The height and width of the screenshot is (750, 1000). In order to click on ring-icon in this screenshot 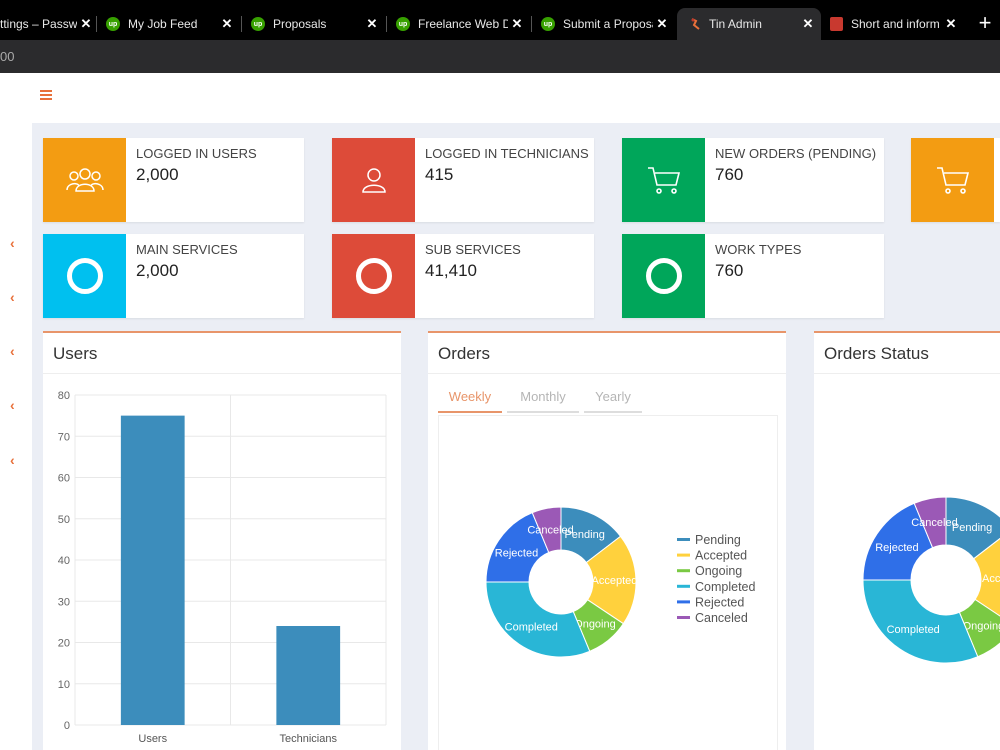, I will do `click(84, 276)`.